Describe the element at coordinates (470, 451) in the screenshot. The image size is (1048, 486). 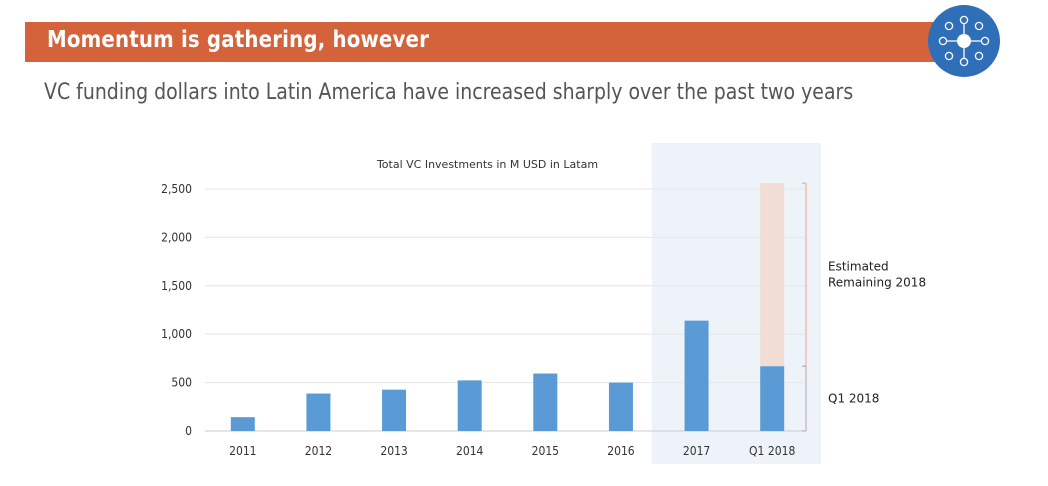
I see `x-tick-label: 2014` at that location.